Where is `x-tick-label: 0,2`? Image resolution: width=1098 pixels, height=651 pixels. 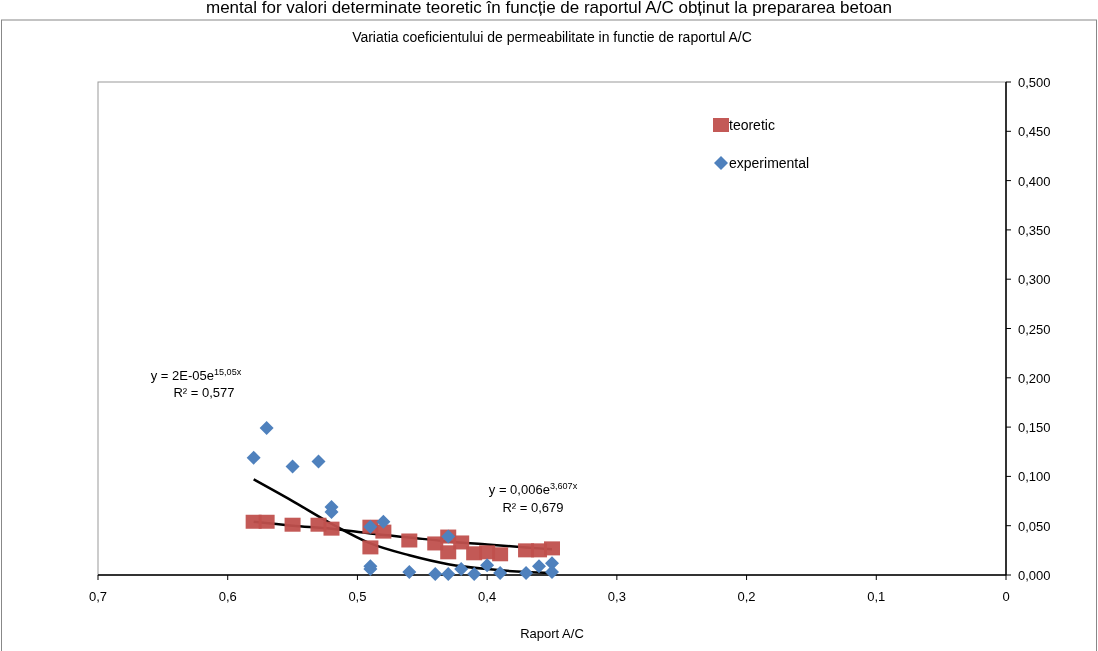 x-tick-label: 0,2 is located at coordinates (746, 596).